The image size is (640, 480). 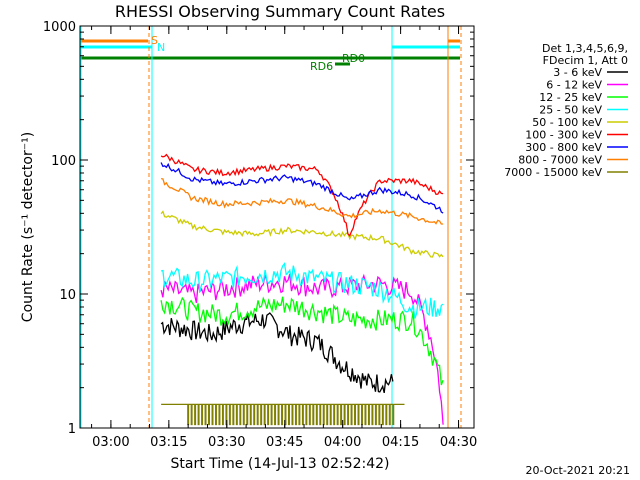 What do you see at coordinates (72, 429) in the screenshot?
I see `y-tick-label: 1` at bounding box center [72, 429].